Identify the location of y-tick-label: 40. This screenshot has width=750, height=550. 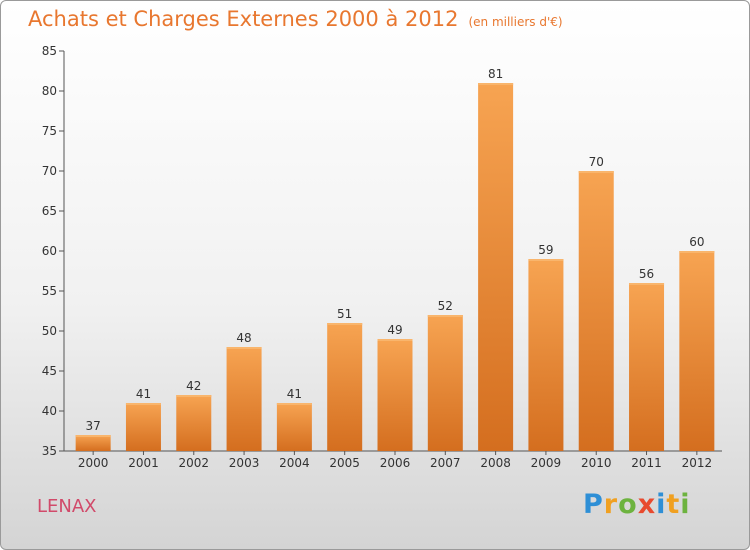
(49, 411).